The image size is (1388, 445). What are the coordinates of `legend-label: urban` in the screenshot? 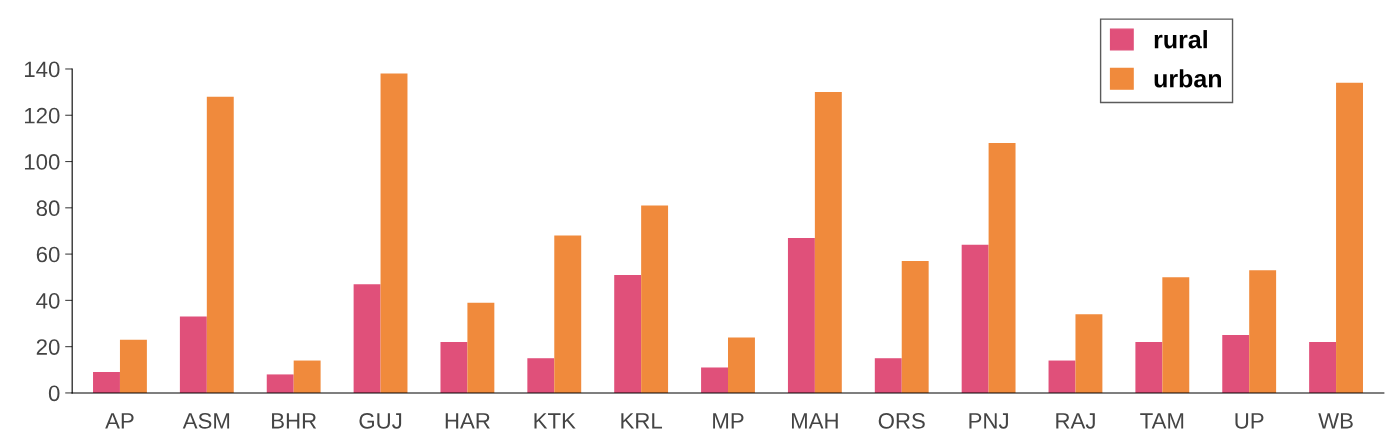 It's located at (1187, 78).